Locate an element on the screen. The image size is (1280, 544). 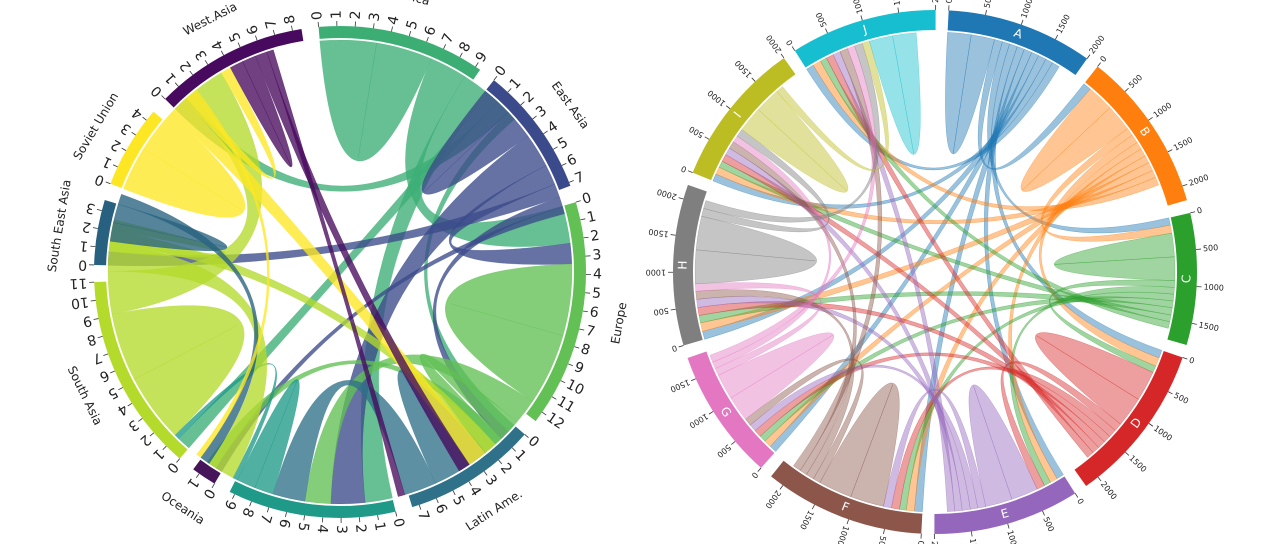
ribbon-e-to-i is located at coordinates (844, 329).